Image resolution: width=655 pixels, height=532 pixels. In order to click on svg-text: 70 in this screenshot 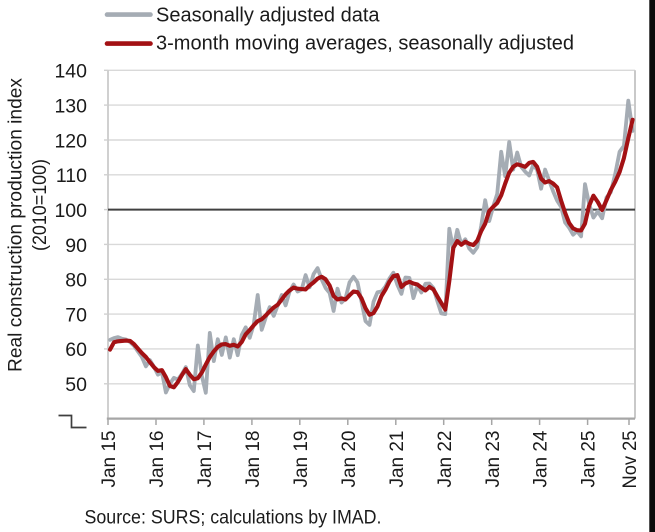, I will do `click(76, 315)`.